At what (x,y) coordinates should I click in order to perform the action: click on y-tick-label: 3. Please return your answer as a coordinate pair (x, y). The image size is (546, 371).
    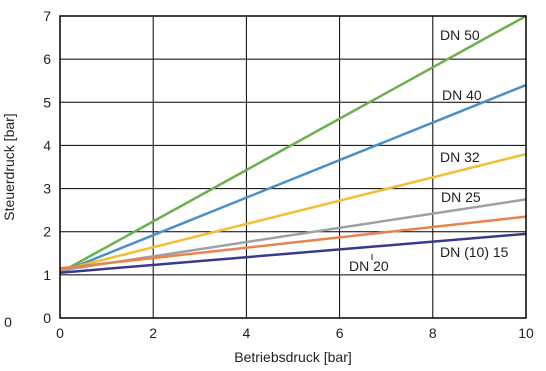
    Looking at the image, I should click on (47, 189).